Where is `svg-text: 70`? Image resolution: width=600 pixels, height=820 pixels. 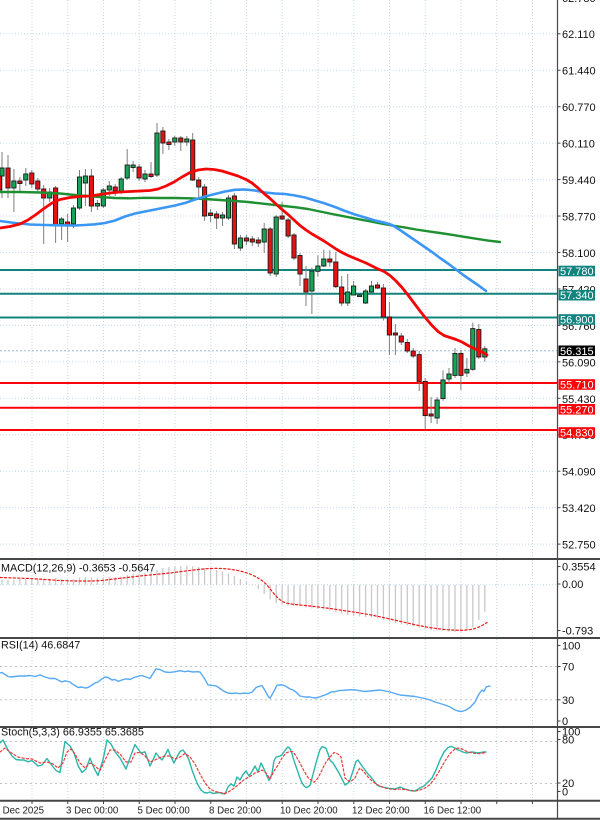
svg-text: 70 is located at coordinates (568, 668).